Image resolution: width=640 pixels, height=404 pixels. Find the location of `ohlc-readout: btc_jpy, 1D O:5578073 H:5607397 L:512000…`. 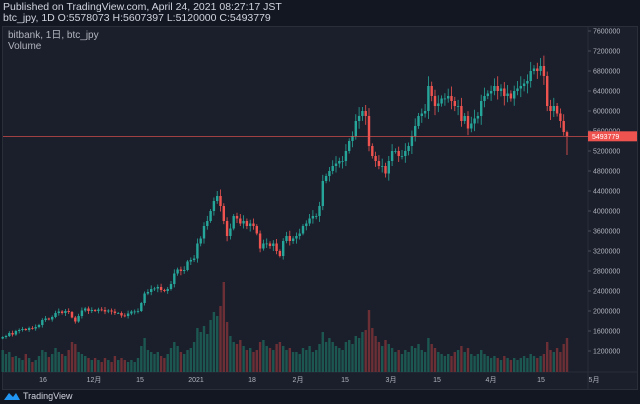

ohlc-readout: btc_jpy, 1D O:5578073 H:5607397 L:512000… is located at coordinates (137, 18).